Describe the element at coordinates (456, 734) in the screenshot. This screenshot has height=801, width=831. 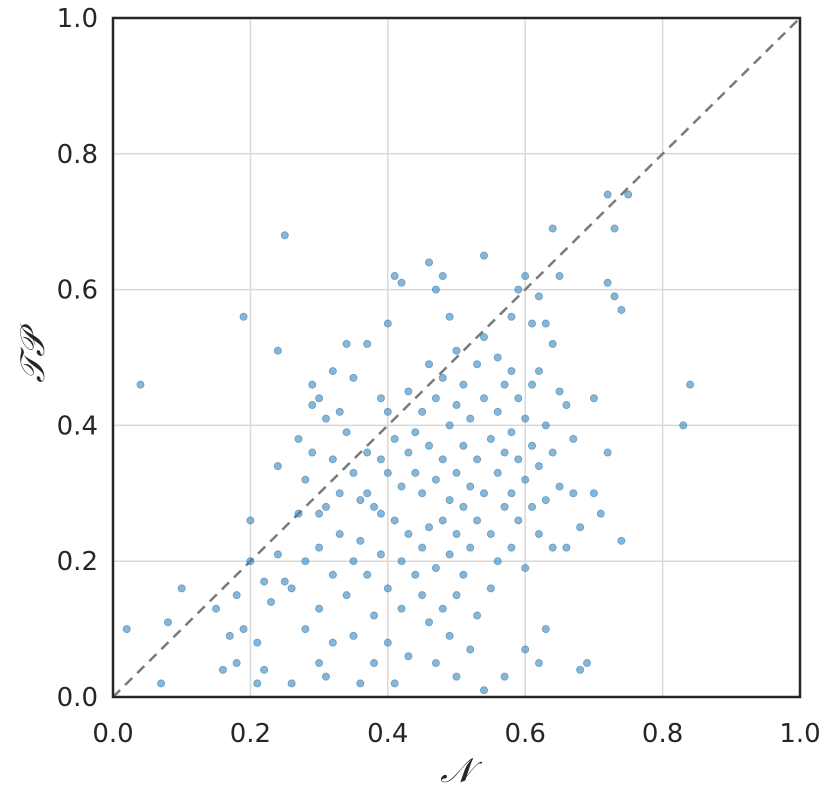
I see `x-axis-ticks: 0.0 0.2 0.4 0.6 0.8 1.0` at that location.